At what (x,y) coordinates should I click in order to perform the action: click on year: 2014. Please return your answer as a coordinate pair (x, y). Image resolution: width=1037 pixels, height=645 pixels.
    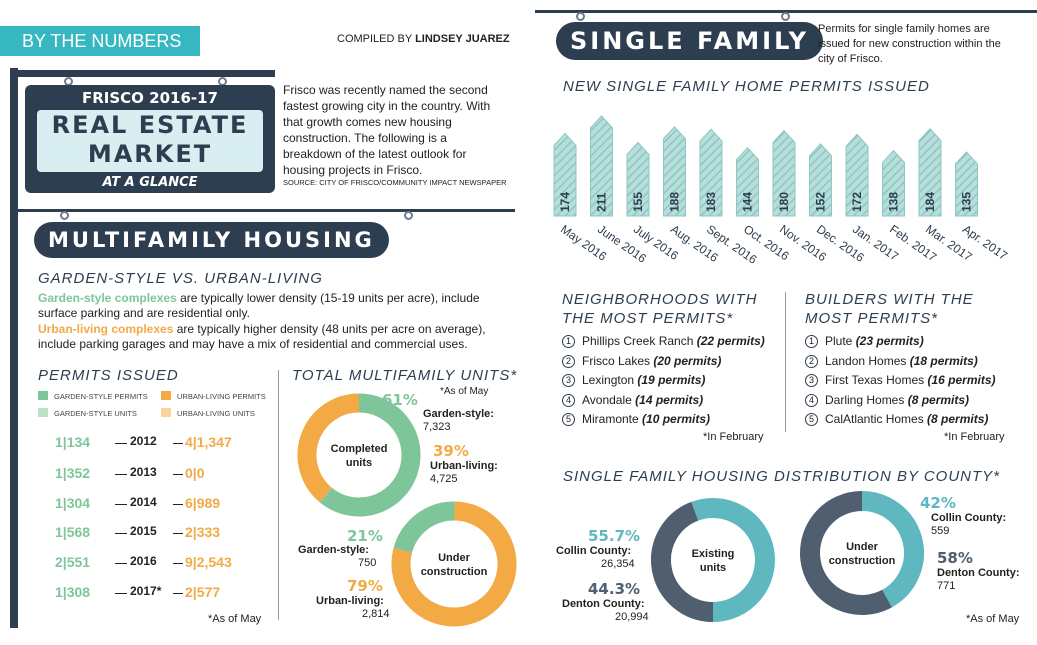
    Looking at the image, I should click on (143, 502).